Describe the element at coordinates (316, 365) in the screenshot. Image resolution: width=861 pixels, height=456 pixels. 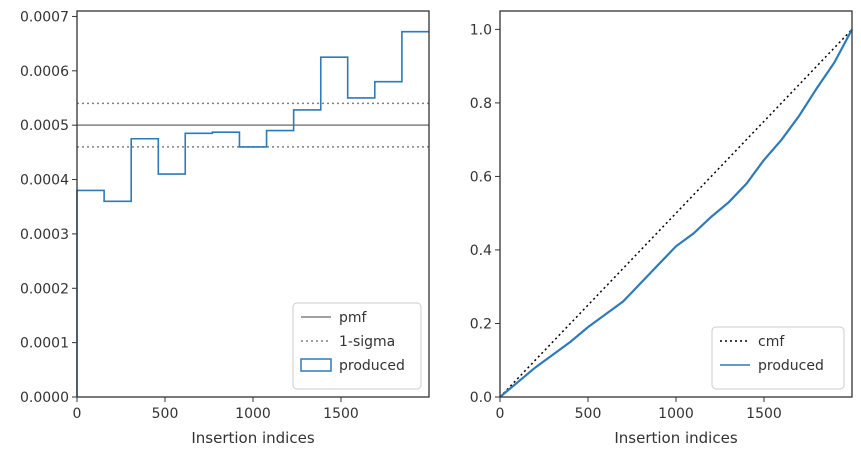
I see `left-legend-produced-swatch` at that location.